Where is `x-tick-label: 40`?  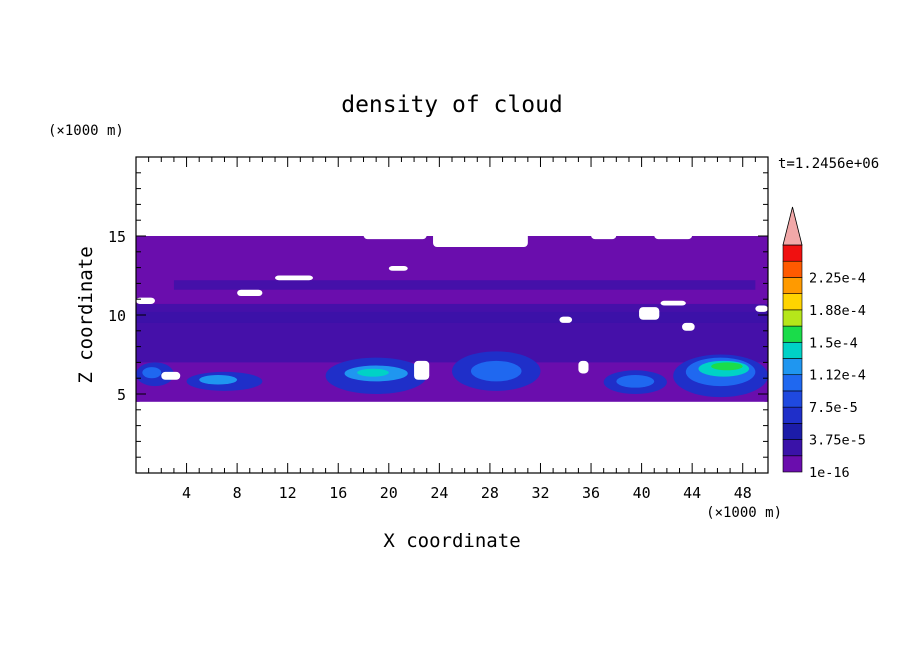 x-tick-label: 40 is located at coordinates (642, 493).